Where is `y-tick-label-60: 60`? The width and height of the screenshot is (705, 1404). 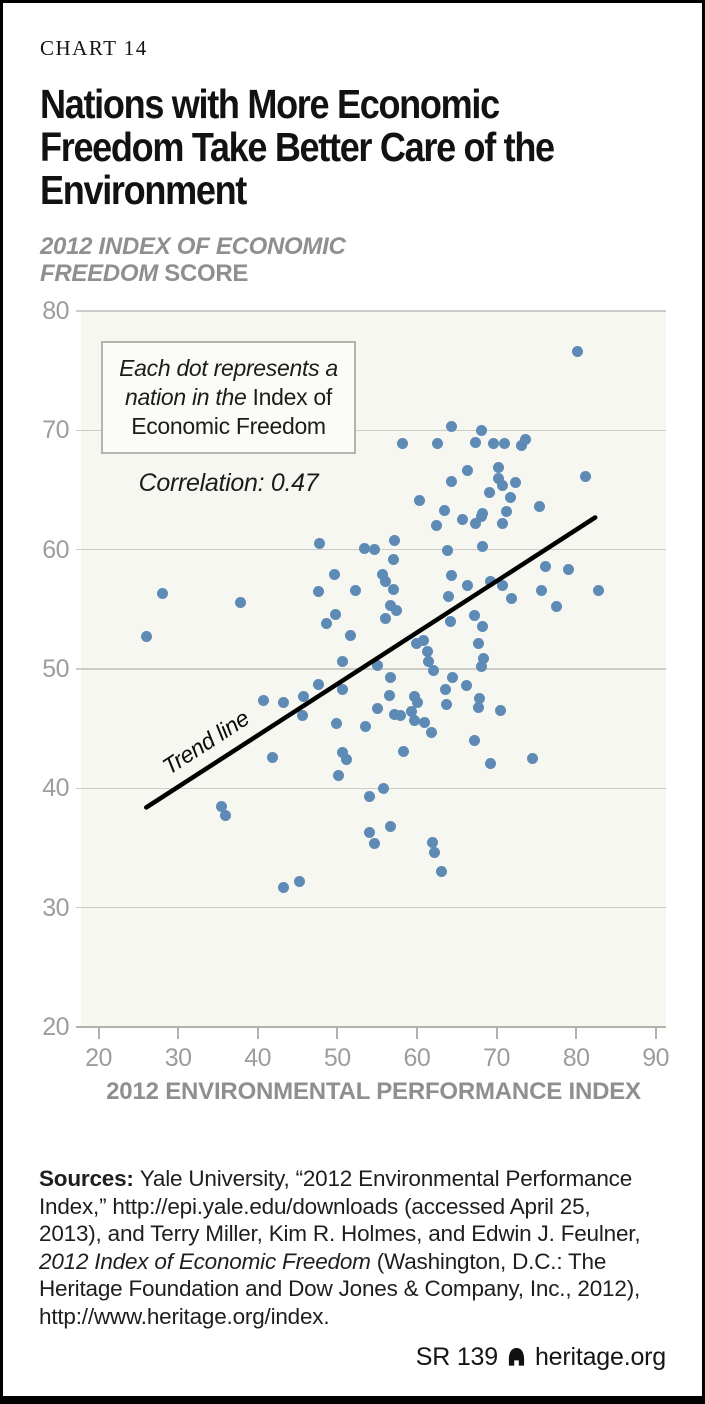 y-tick-label-60: 60 is located at coordinates (55, 549).